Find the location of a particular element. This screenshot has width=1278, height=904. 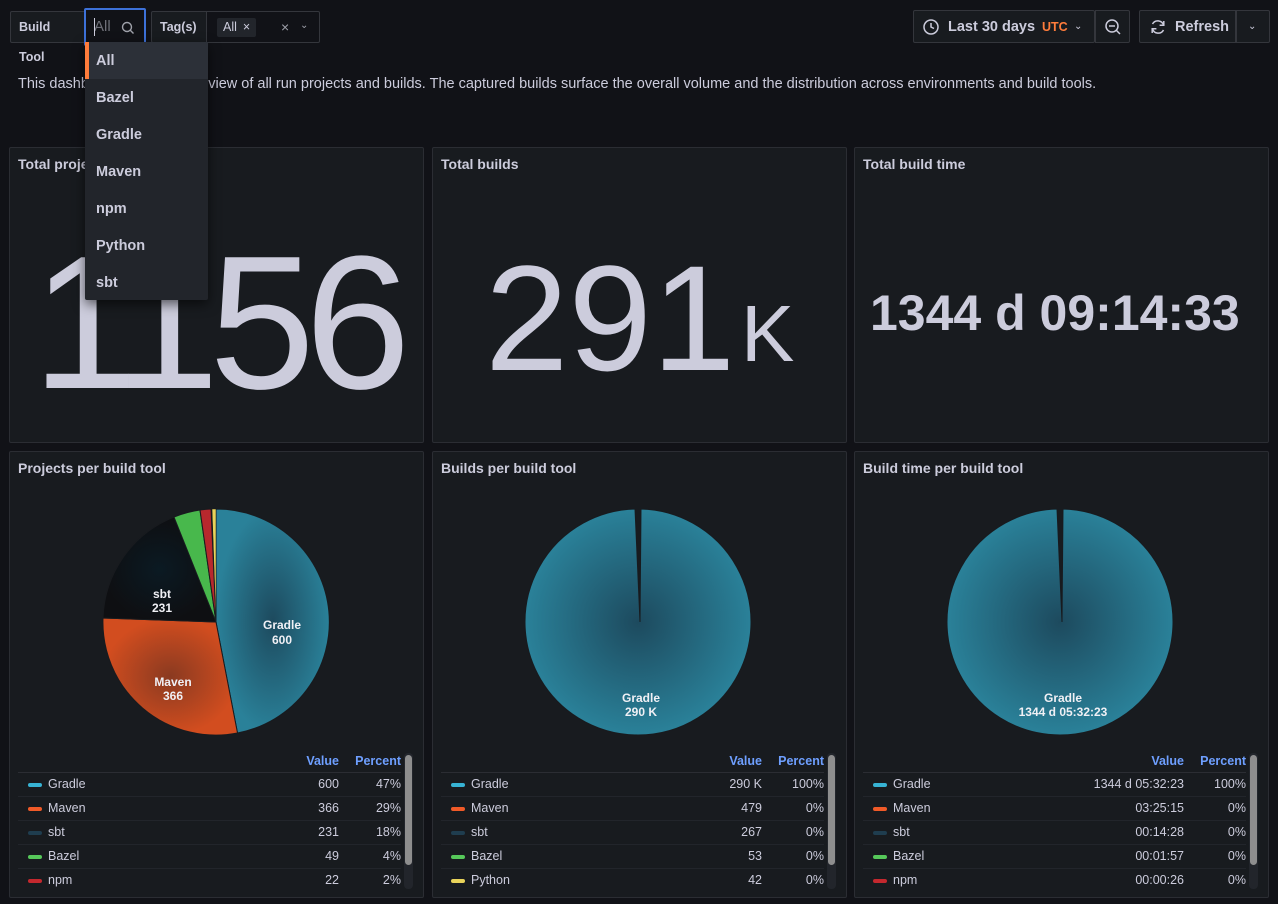

time-range-picker: Last 30 days UTC ⌄ is located at coordinates (1004, 26).